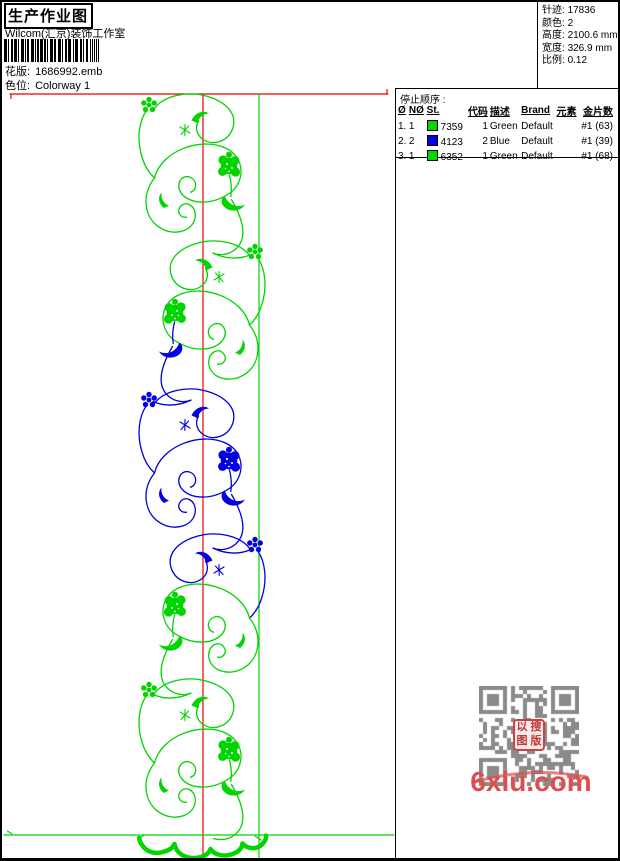  I want to click on pattern-label: 花版:, so click(18, 72).